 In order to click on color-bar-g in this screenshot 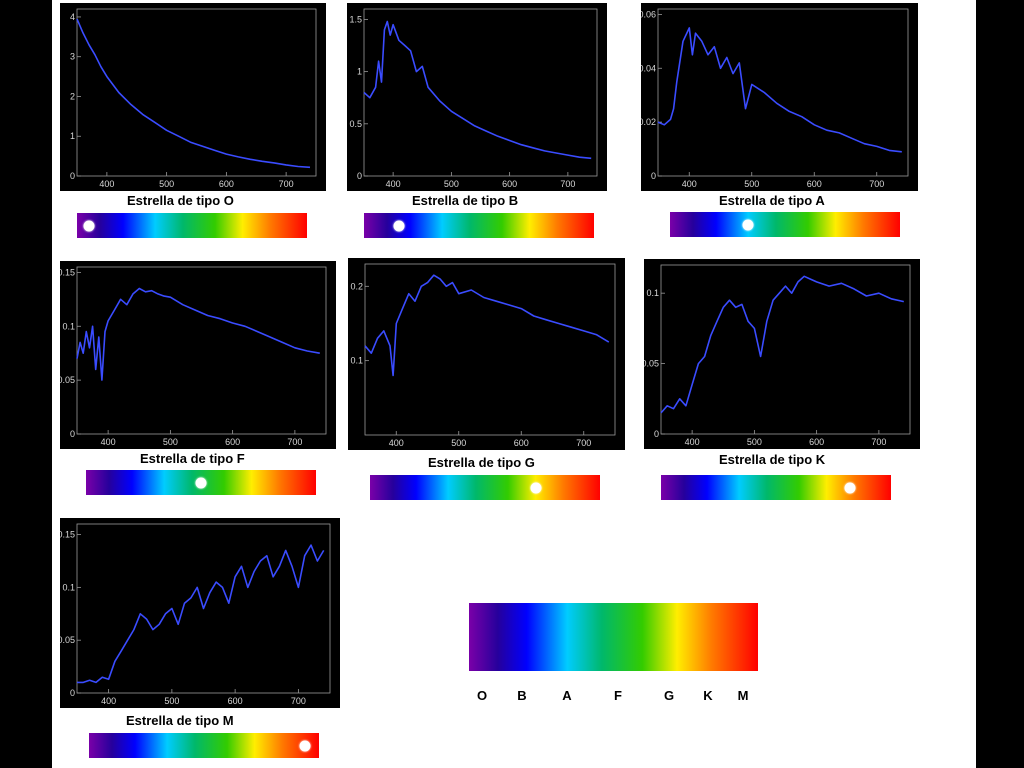, I will do `click(485, 487)`.